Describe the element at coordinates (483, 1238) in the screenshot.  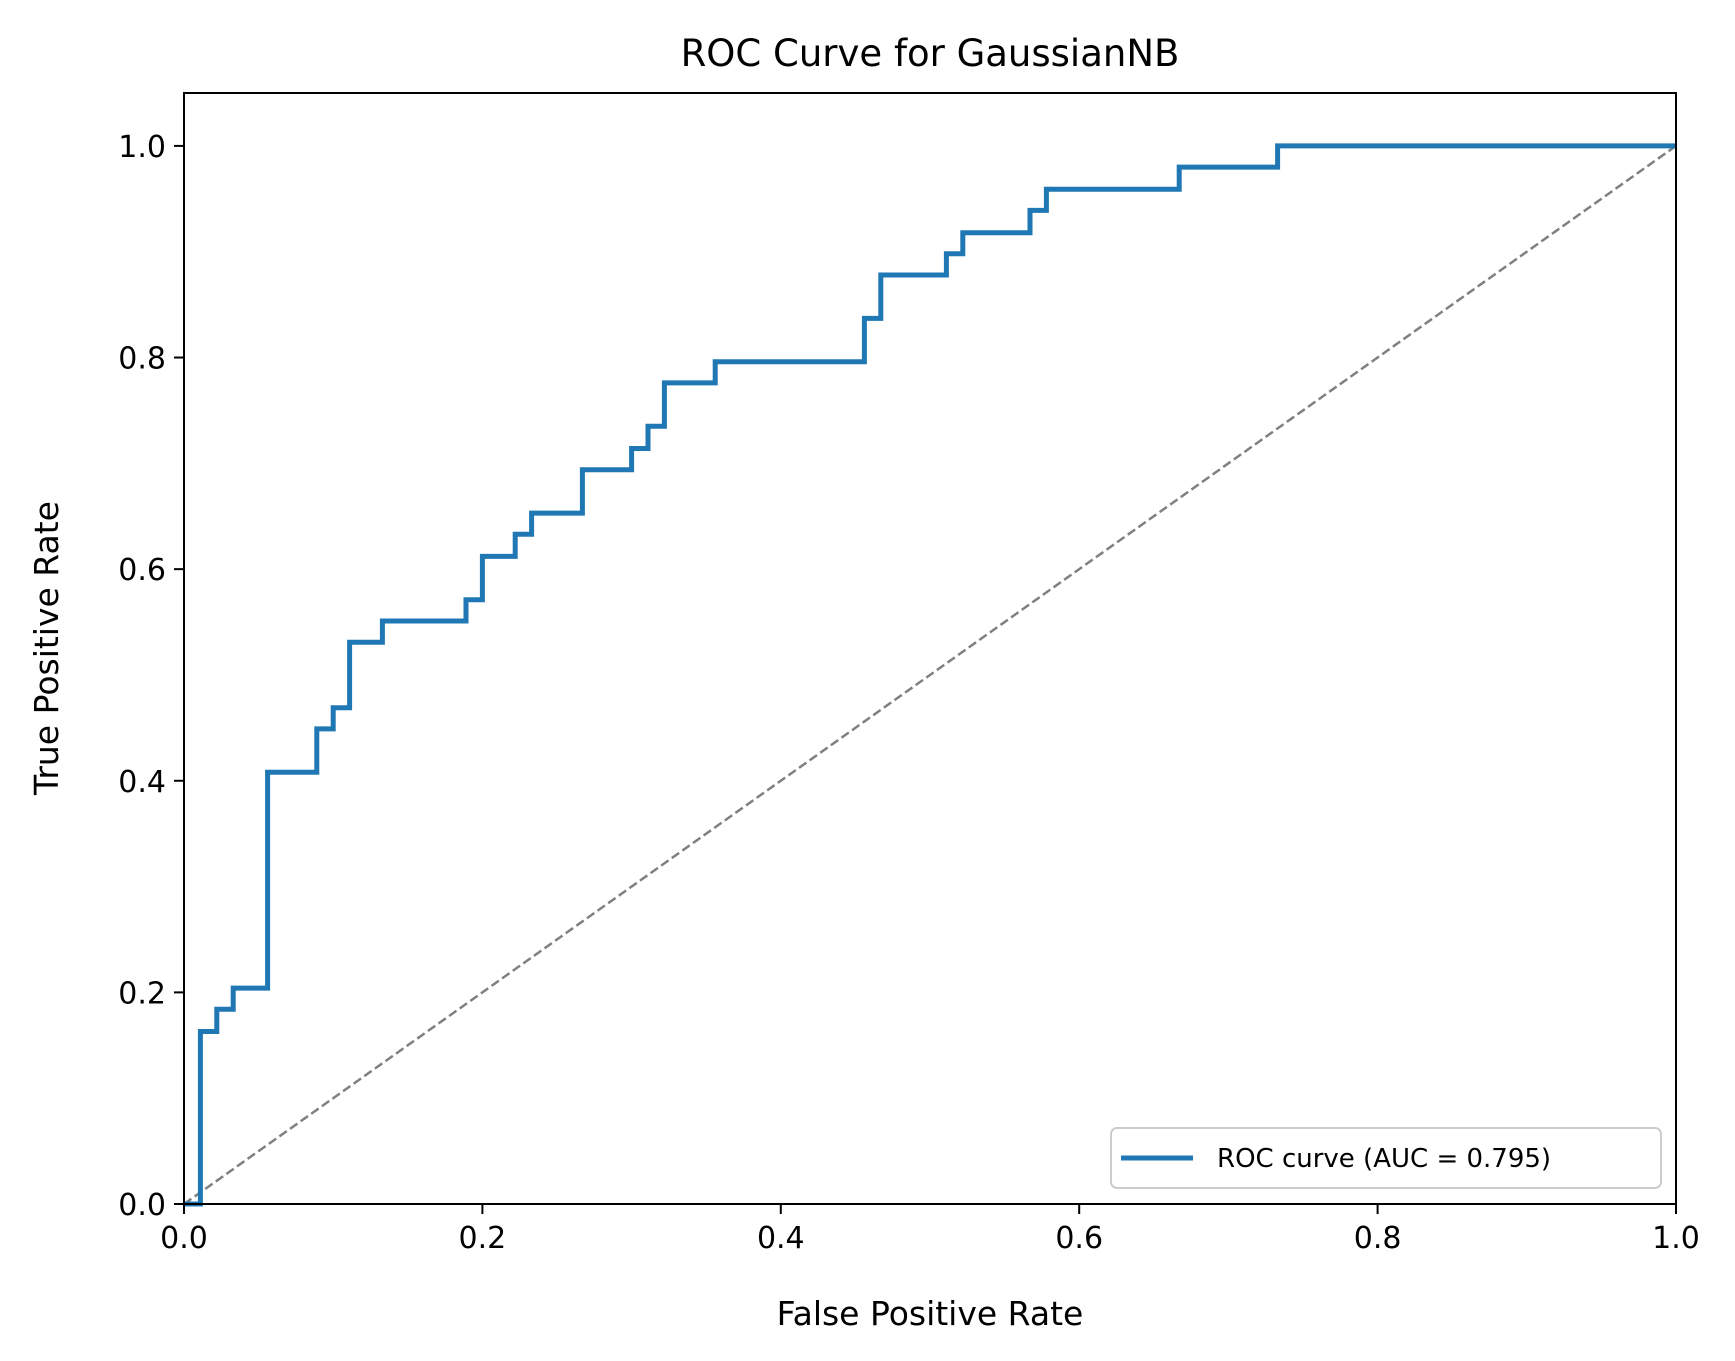
I see `x-tick-label: 0.2` at that location.